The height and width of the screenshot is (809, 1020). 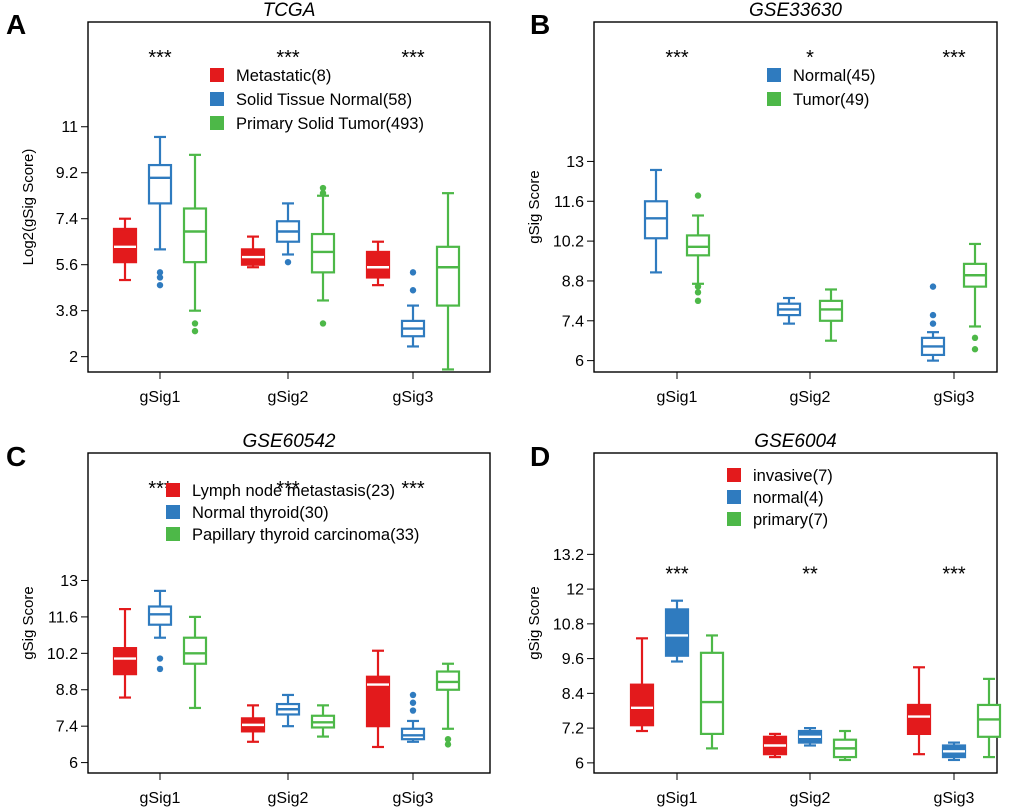 I want to click on box-invasive-7--gsig1, so click(x=642, y=685).